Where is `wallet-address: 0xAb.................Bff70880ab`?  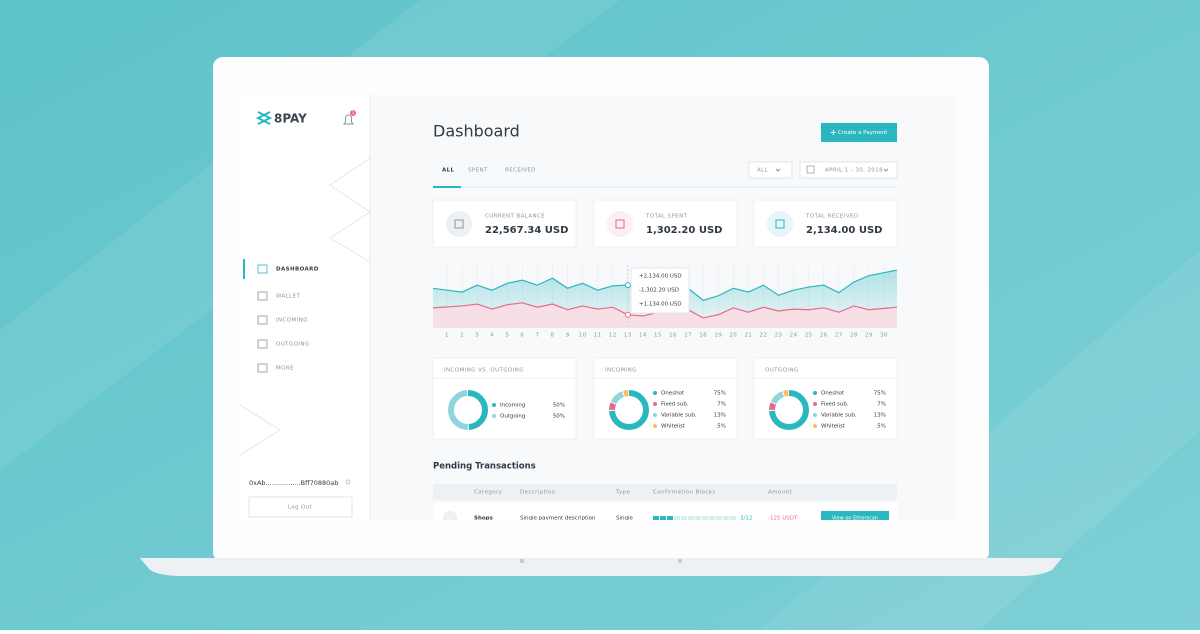 wallet-address: 0xAb.................Bff70880ab is located at coordinates (293, 483).